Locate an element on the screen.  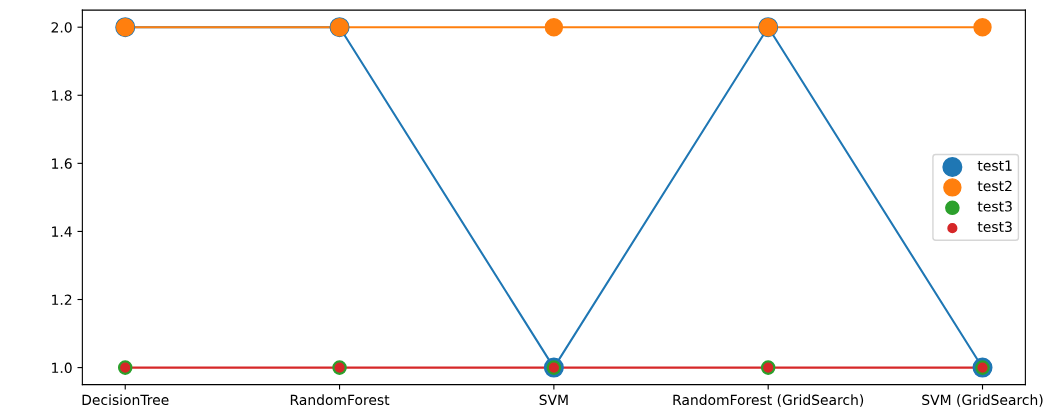
x-tick-label: SVM is located at coordinates (553, 400).